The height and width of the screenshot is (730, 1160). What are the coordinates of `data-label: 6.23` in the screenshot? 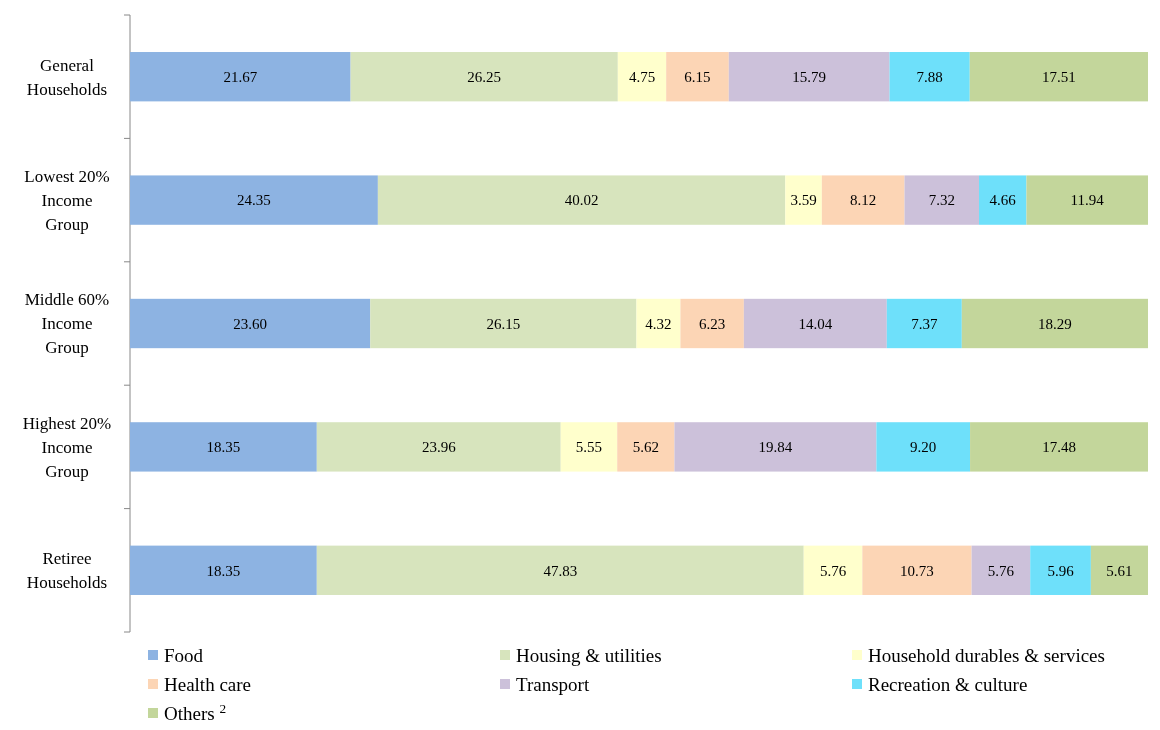 It's located at (712, 323).